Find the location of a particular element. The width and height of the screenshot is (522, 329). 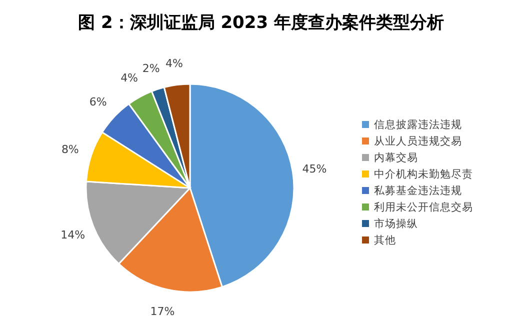

data-label: 2% is located at coordinates (151, 69).